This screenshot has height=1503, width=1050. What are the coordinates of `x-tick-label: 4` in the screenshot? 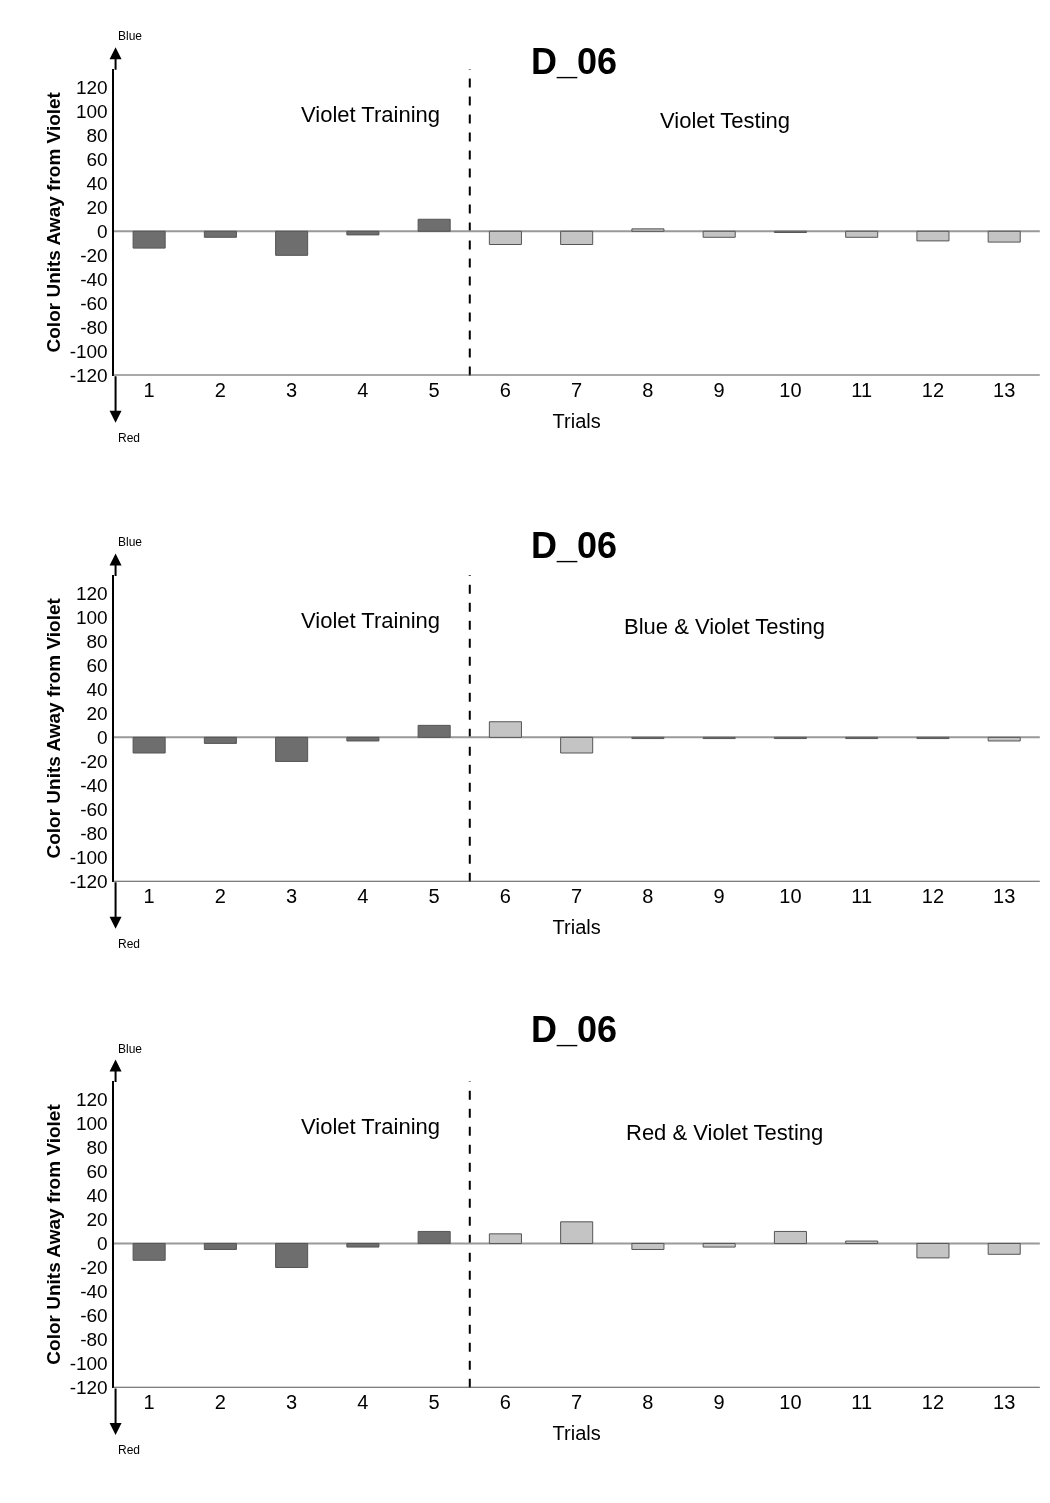 It's located at (363, 895).